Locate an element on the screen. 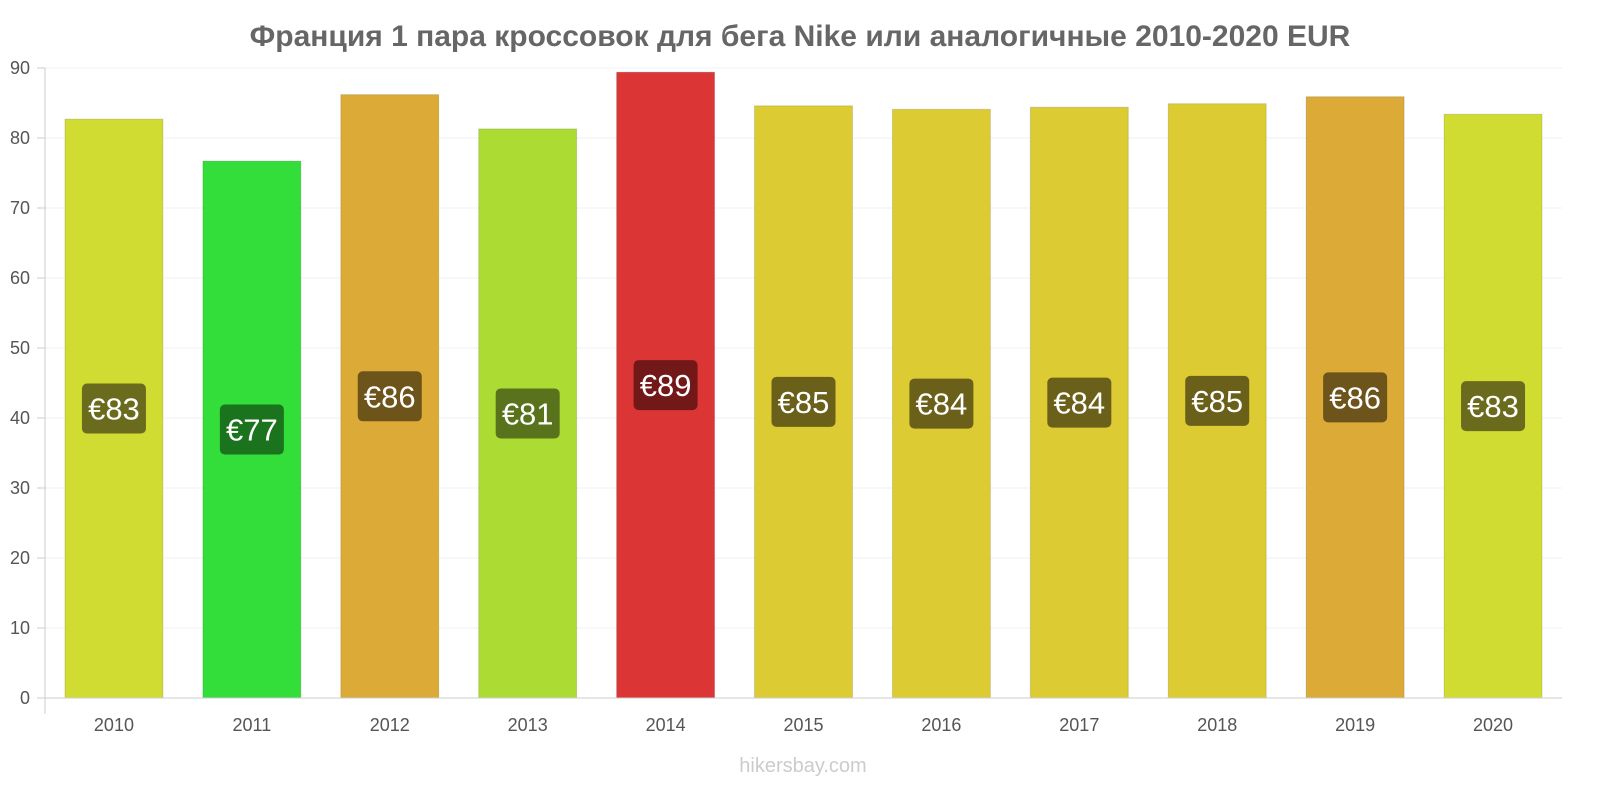  y-tick-label: 80 is located at coordinates (20, 138).